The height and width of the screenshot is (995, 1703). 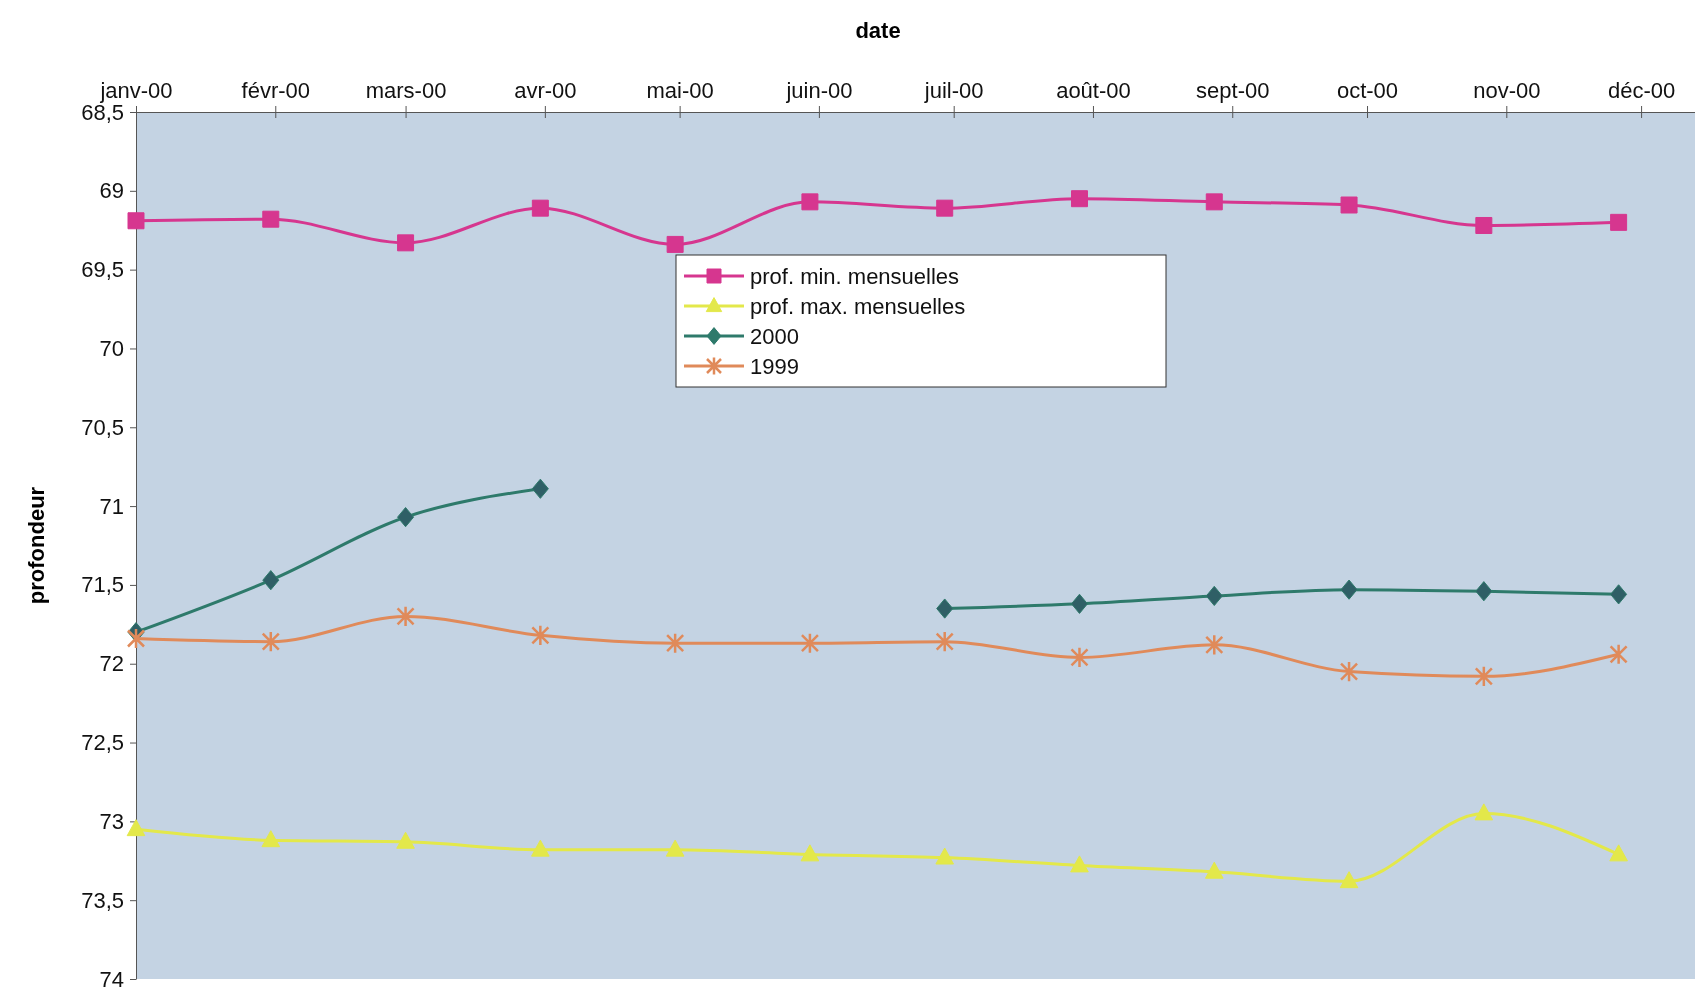 I want to click on x-axis-title: date, so click(x=878, y=30).